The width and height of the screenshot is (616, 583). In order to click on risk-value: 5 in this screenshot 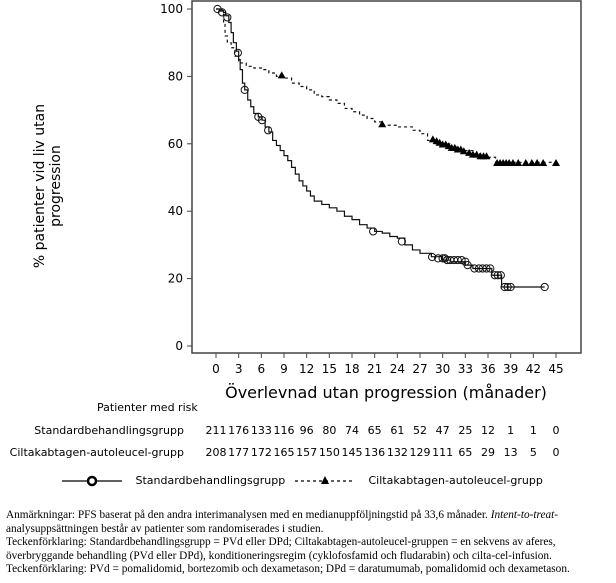, I will do `click(533, 452)`.